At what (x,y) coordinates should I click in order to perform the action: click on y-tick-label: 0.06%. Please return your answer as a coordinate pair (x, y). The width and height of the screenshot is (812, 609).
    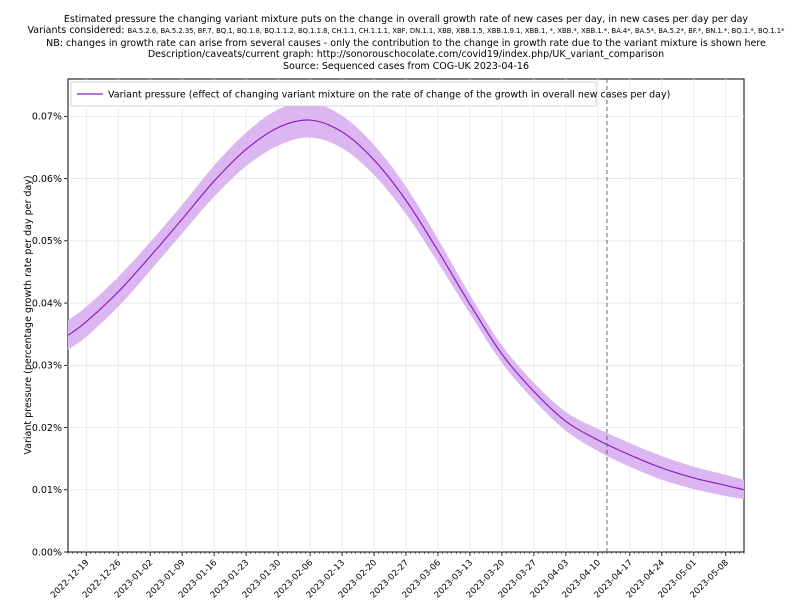
    Looking at the image, I should click on (47, 179).